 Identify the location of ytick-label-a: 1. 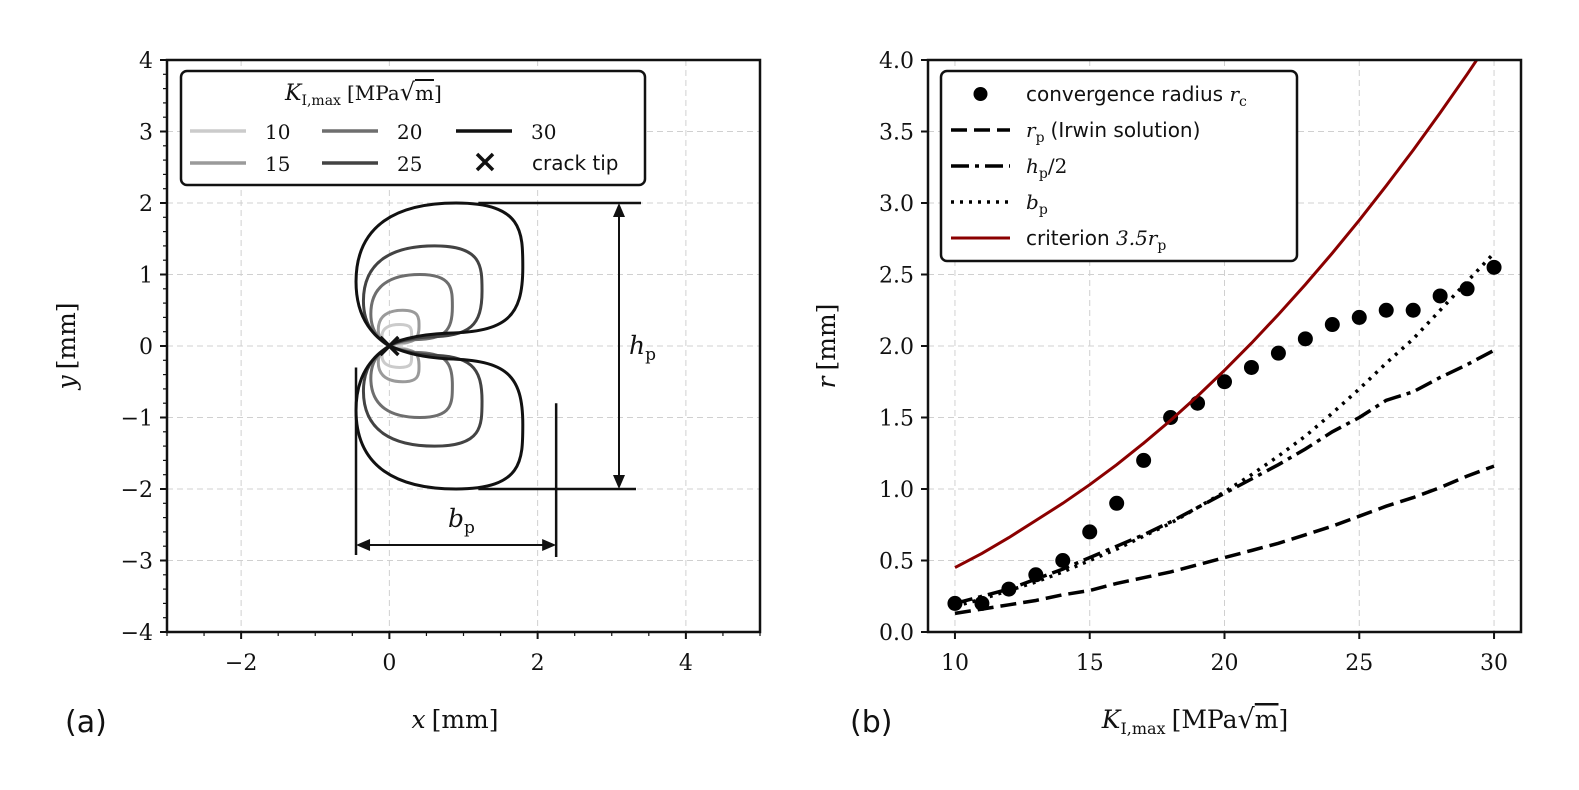
(146, 276).